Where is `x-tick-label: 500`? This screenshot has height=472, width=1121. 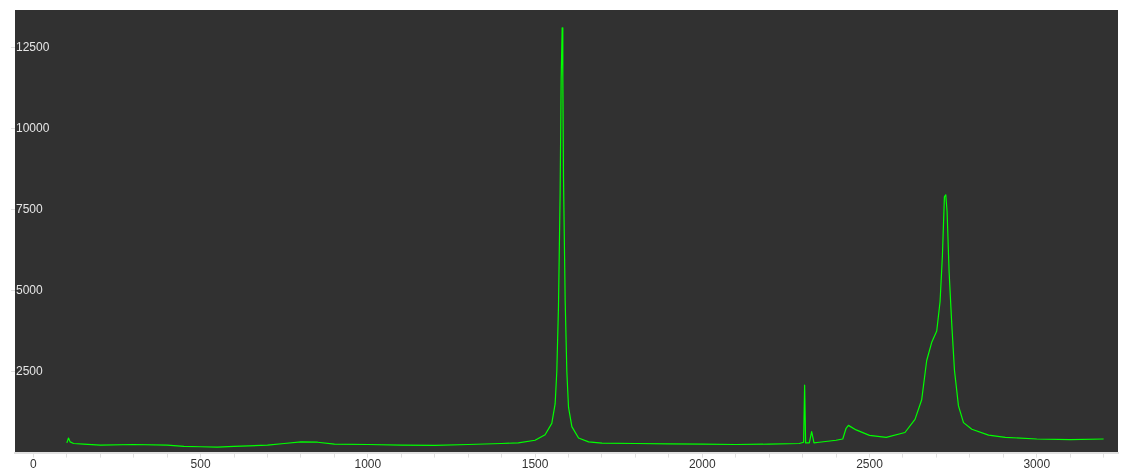
x-tick-label: 500 is located at coordinates (200, 464).